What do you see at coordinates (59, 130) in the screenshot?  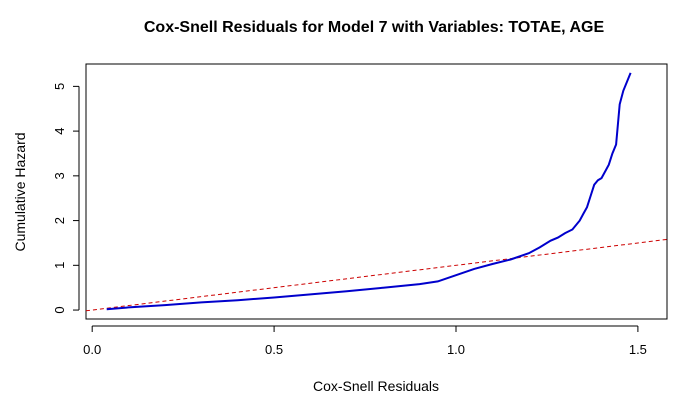 I see `y-tick-label: 4` at bounding box center [59, 130].